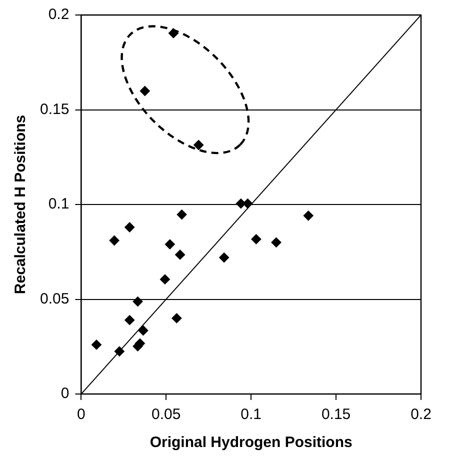 This screenshot has width=461, height=462. I want to click on x-axis-title: Original Hydrogen Positions, so click(251, 443).